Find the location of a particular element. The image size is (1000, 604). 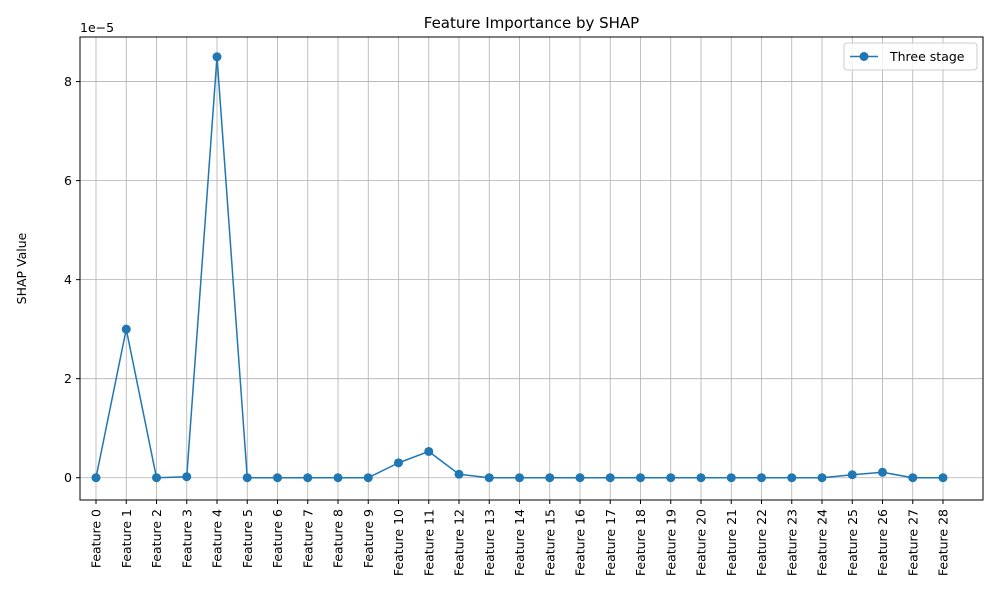

x-tick-label: Feature 12 is located at coordinates (459, 542).